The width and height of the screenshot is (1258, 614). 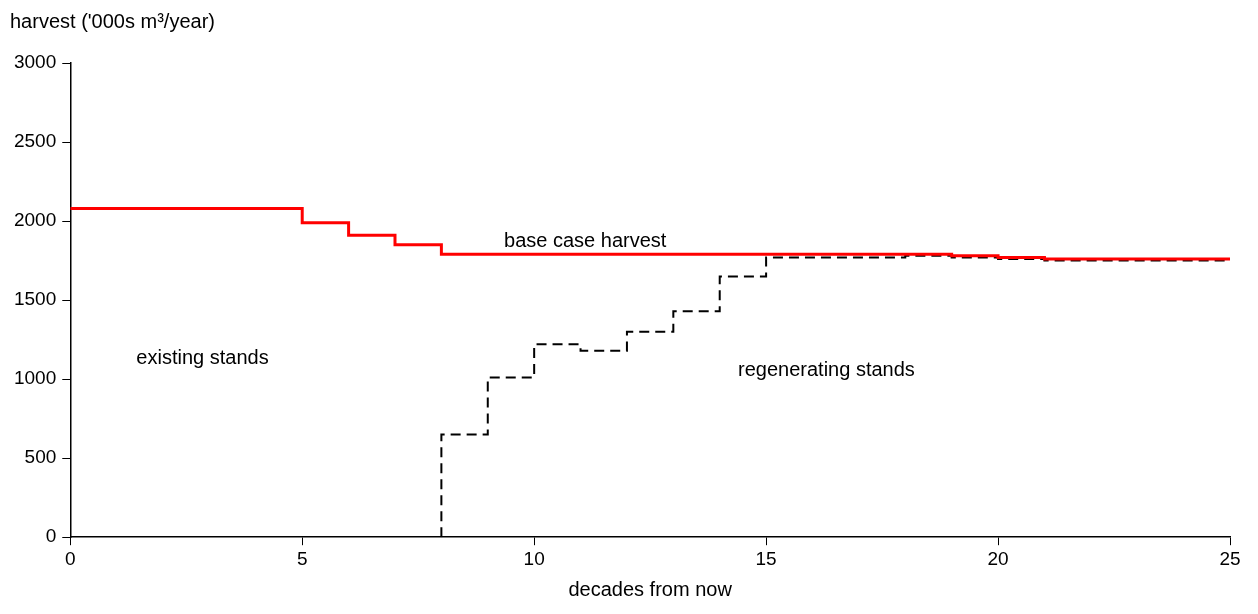 I want to click on annotation: existing stands, so click(x=202, y=357).